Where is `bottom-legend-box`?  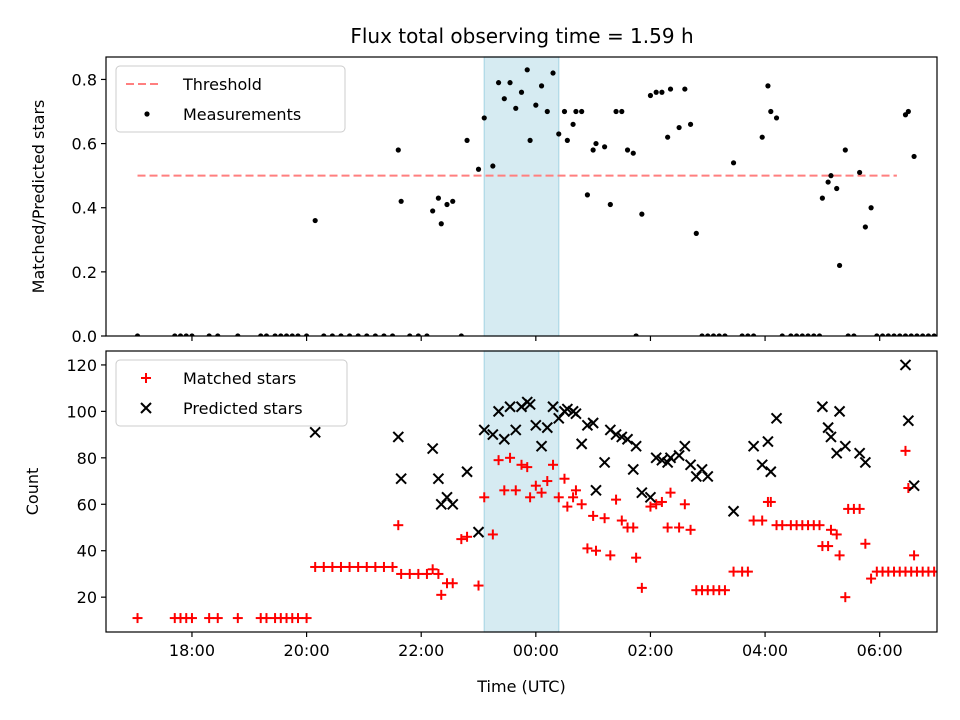 bottom-legend-box is located at coordinates (231, 393).